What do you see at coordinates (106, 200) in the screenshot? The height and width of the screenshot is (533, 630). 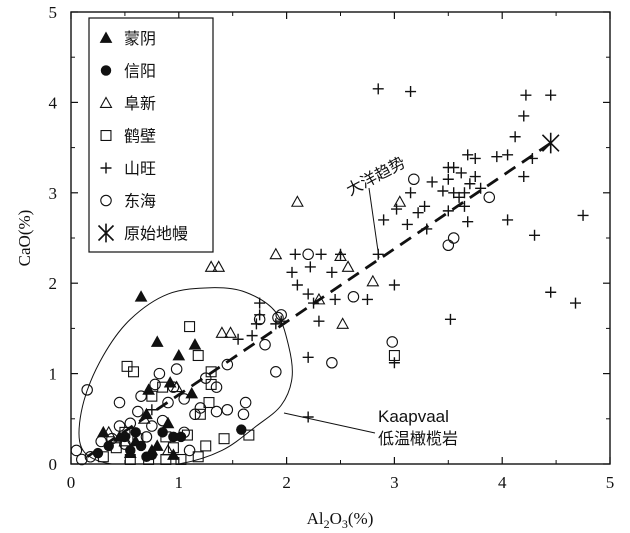 I see `legend-marker-circle-open` at bounding box center [106, 200].